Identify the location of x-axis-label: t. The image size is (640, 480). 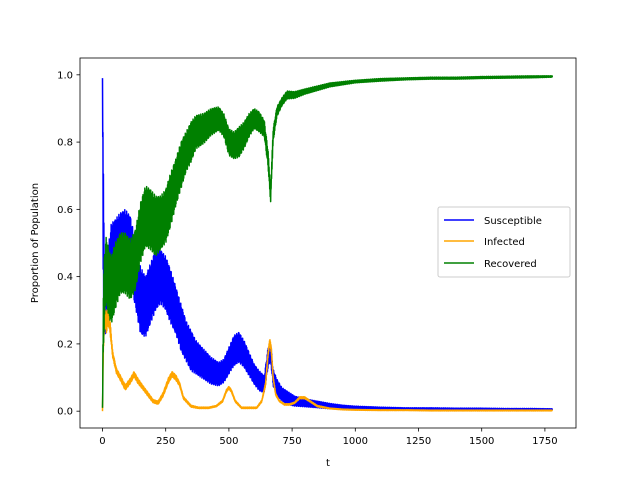
(328, 463).